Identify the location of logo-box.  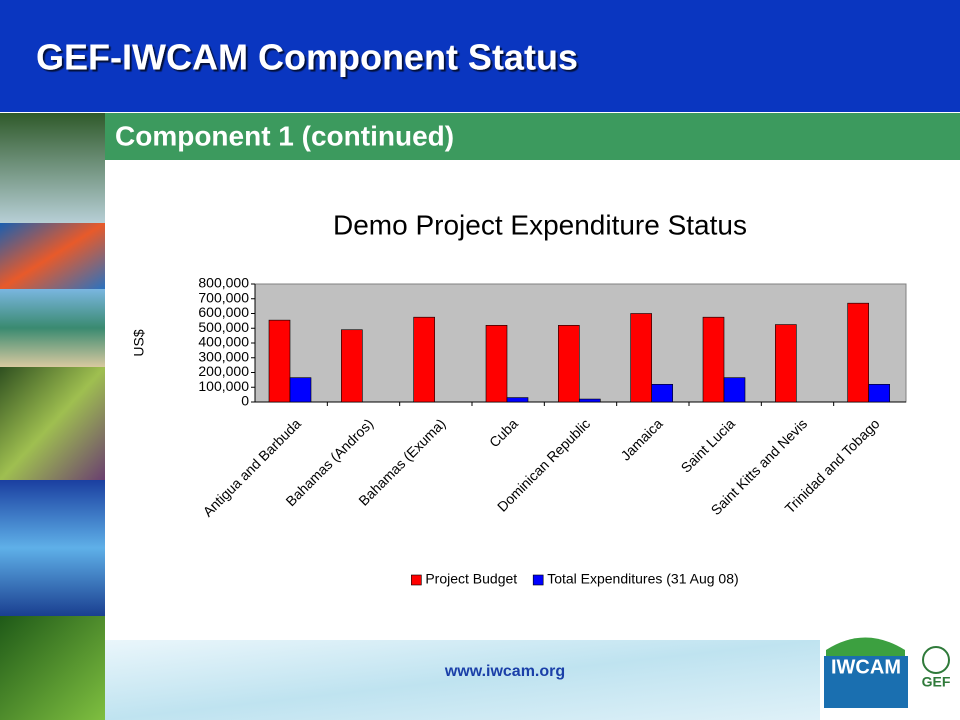
(866, 682).